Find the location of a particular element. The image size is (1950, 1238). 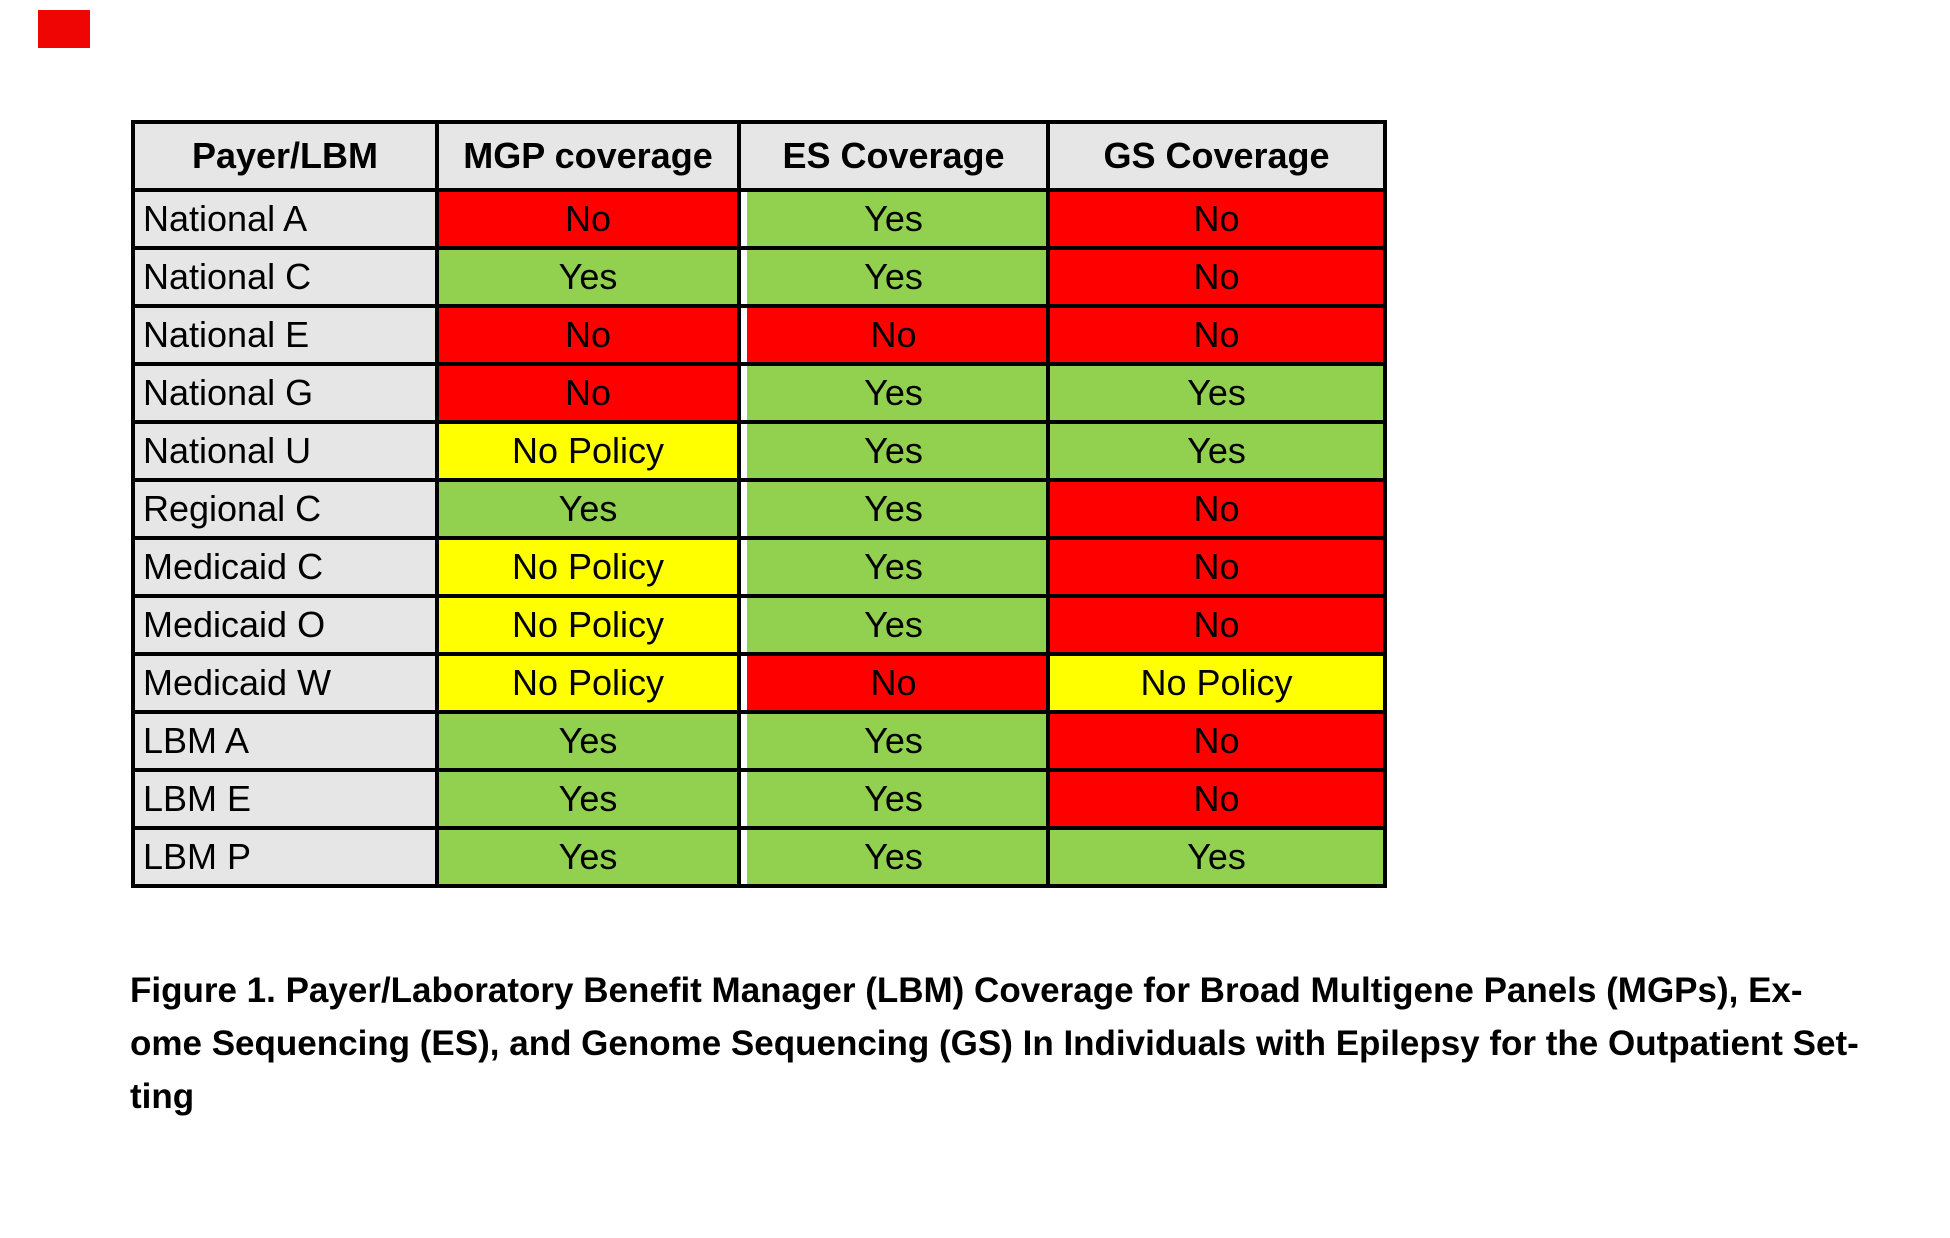

cell-national-e-mgp: No is located at coordinates (588, 335).